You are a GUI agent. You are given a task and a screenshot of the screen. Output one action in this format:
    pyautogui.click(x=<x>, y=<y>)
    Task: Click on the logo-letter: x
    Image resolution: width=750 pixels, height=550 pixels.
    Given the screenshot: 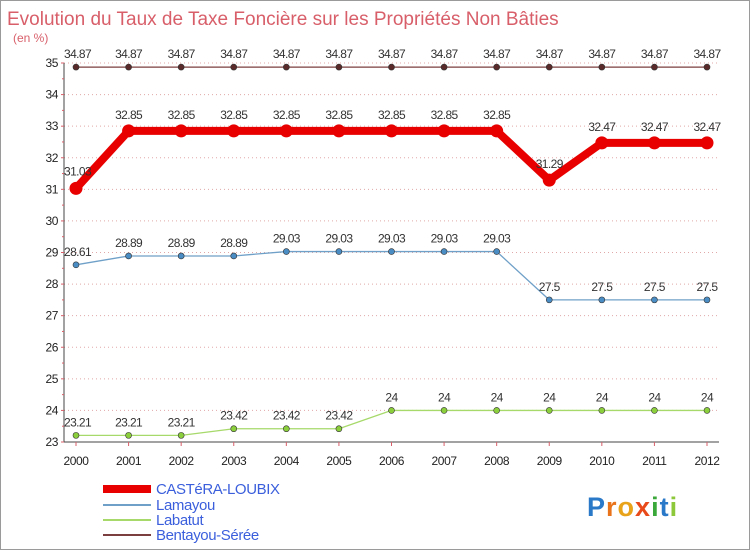 What is the action you would take?
    pyautogui.click(x=643, y=507)
    